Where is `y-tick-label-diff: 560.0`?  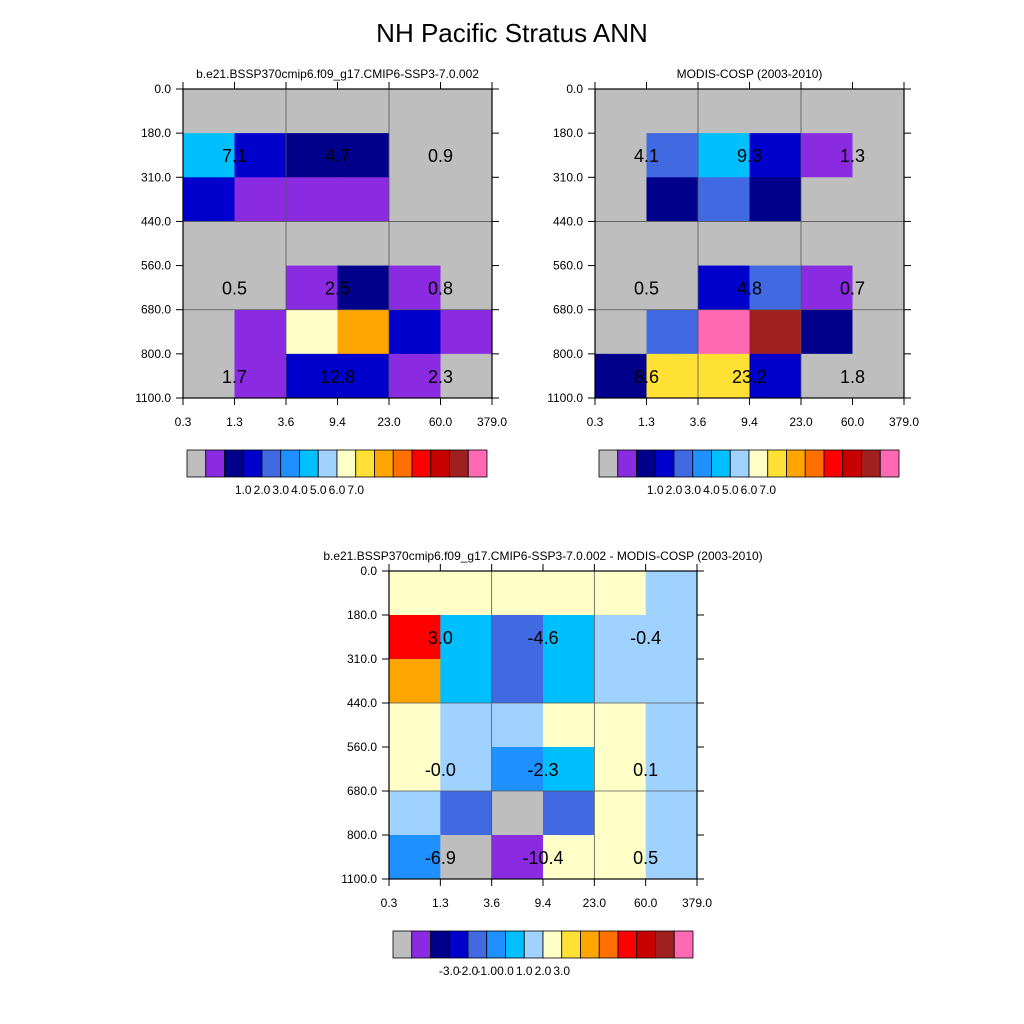 y-tick-label-diff: 560.0 is located at coordinates (362, 747).